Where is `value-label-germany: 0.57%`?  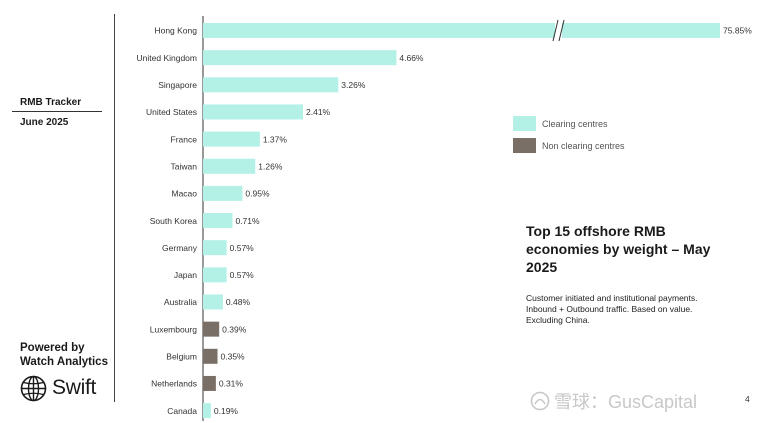
value-label-germany: 0.57% is located at coordinates (242, 248).